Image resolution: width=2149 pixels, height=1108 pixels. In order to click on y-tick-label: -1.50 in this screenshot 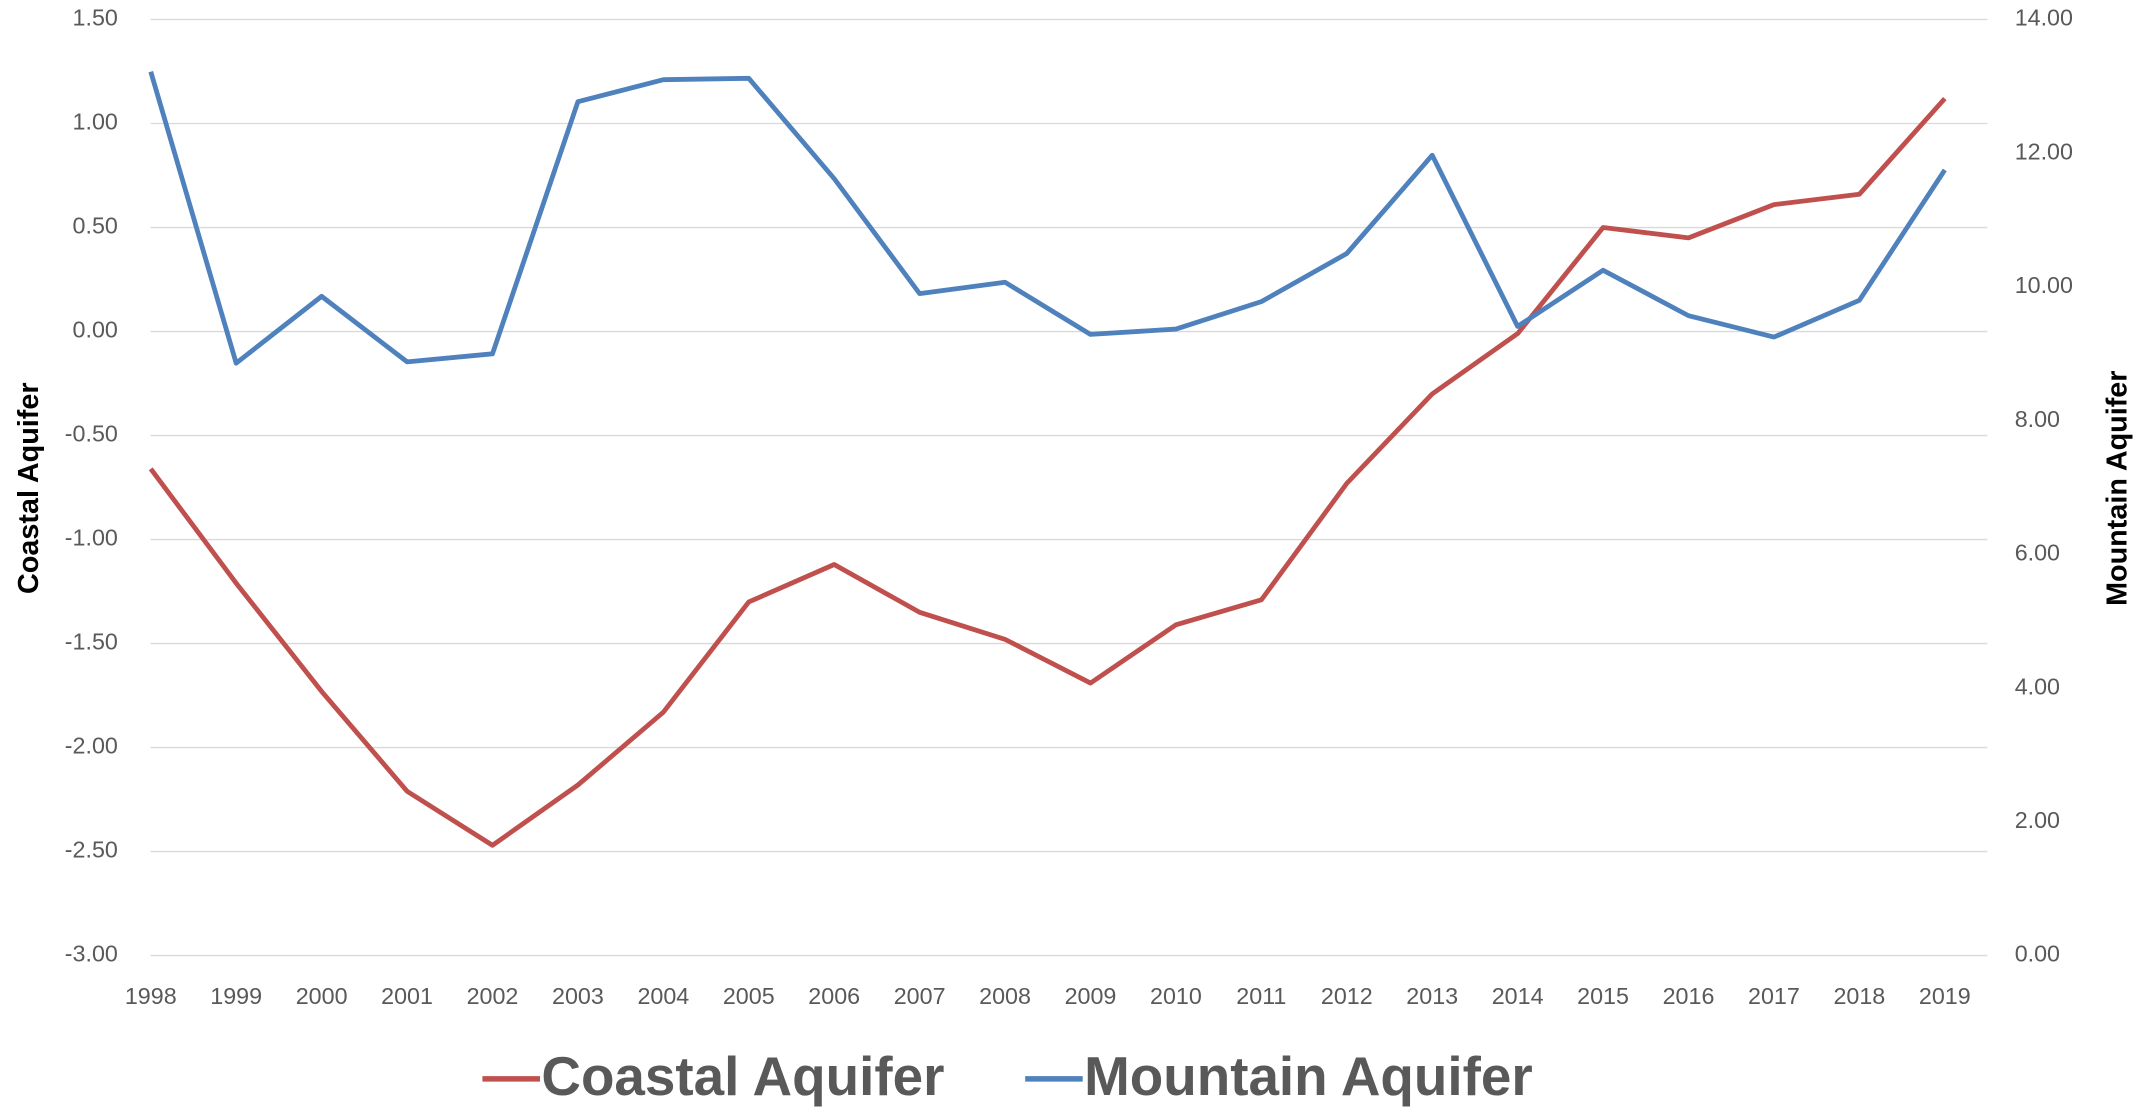, I will do `click(91, 642)`.